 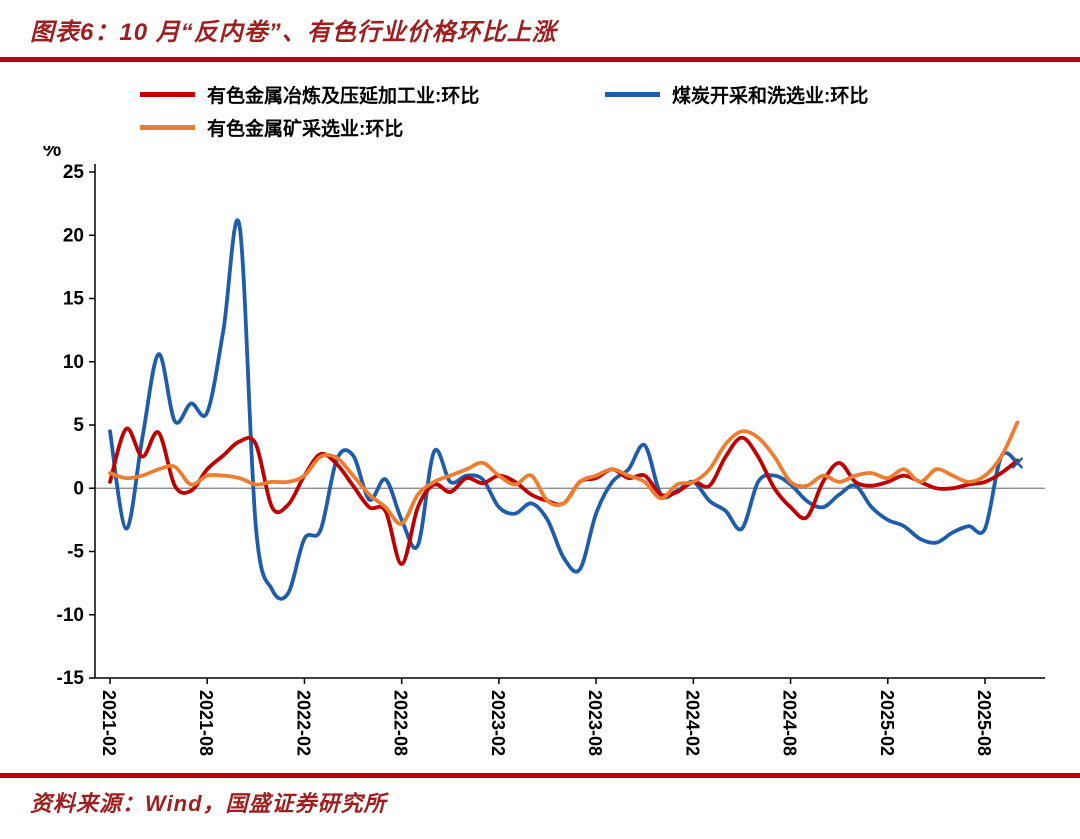 I want to click on y-tick-label: -5, so click(x=75, y=552).